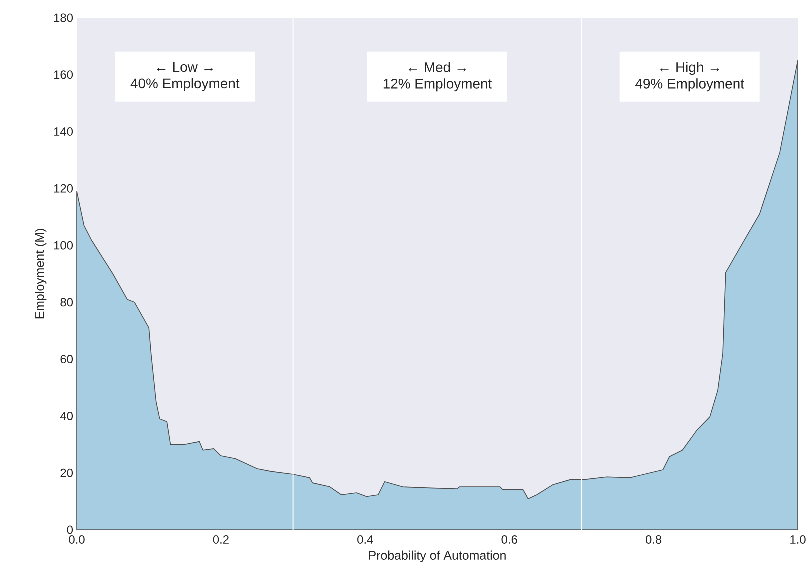  Describe the element at coordinates (185, 67) in the screenshot. I see `annotation: ← Low →` at that location.